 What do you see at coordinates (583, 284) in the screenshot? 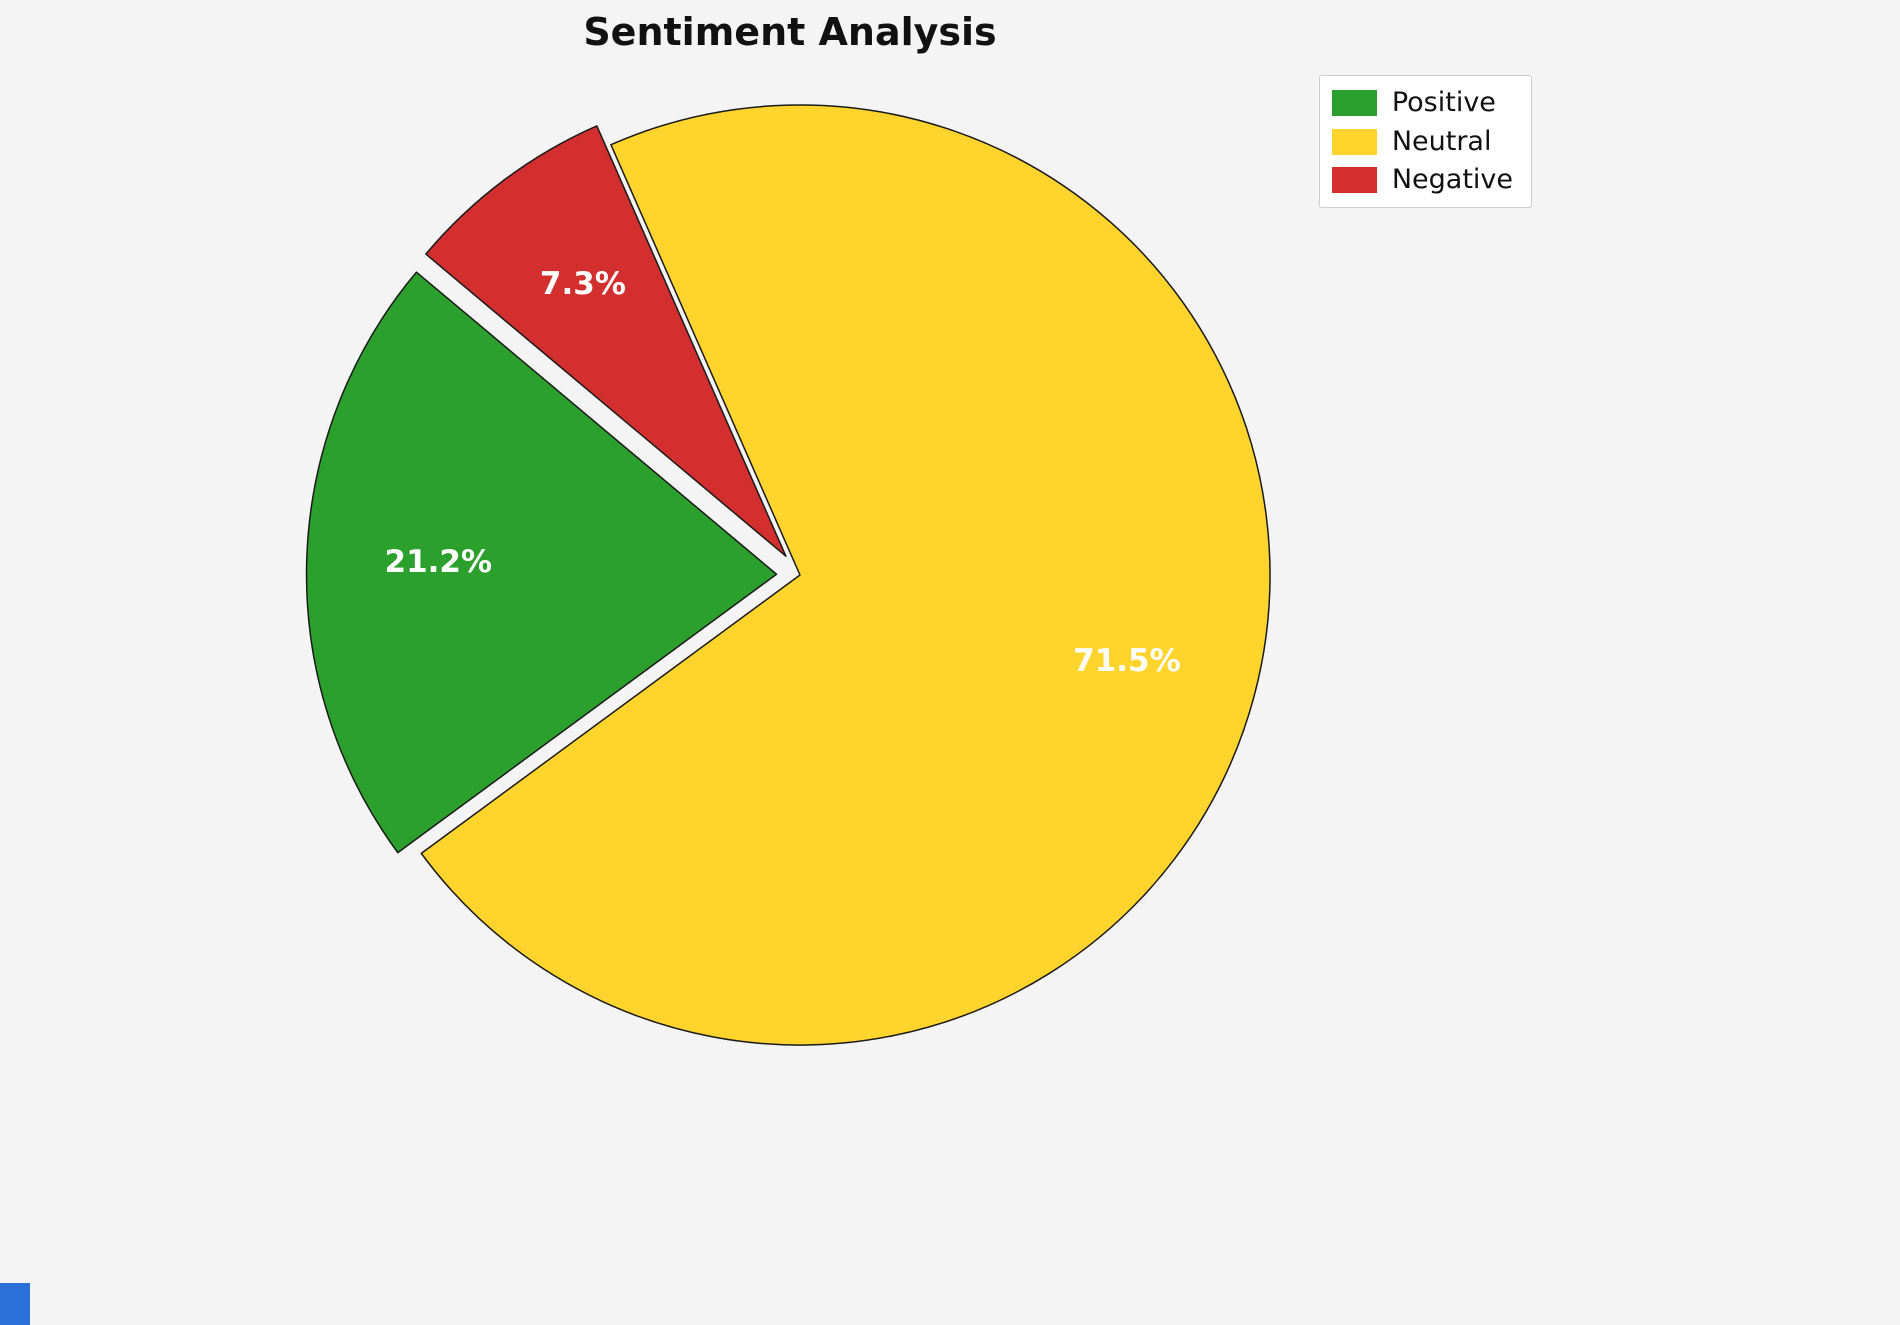
I see `slice-label-negative: 7.3%` at bounding box center [583, 284].